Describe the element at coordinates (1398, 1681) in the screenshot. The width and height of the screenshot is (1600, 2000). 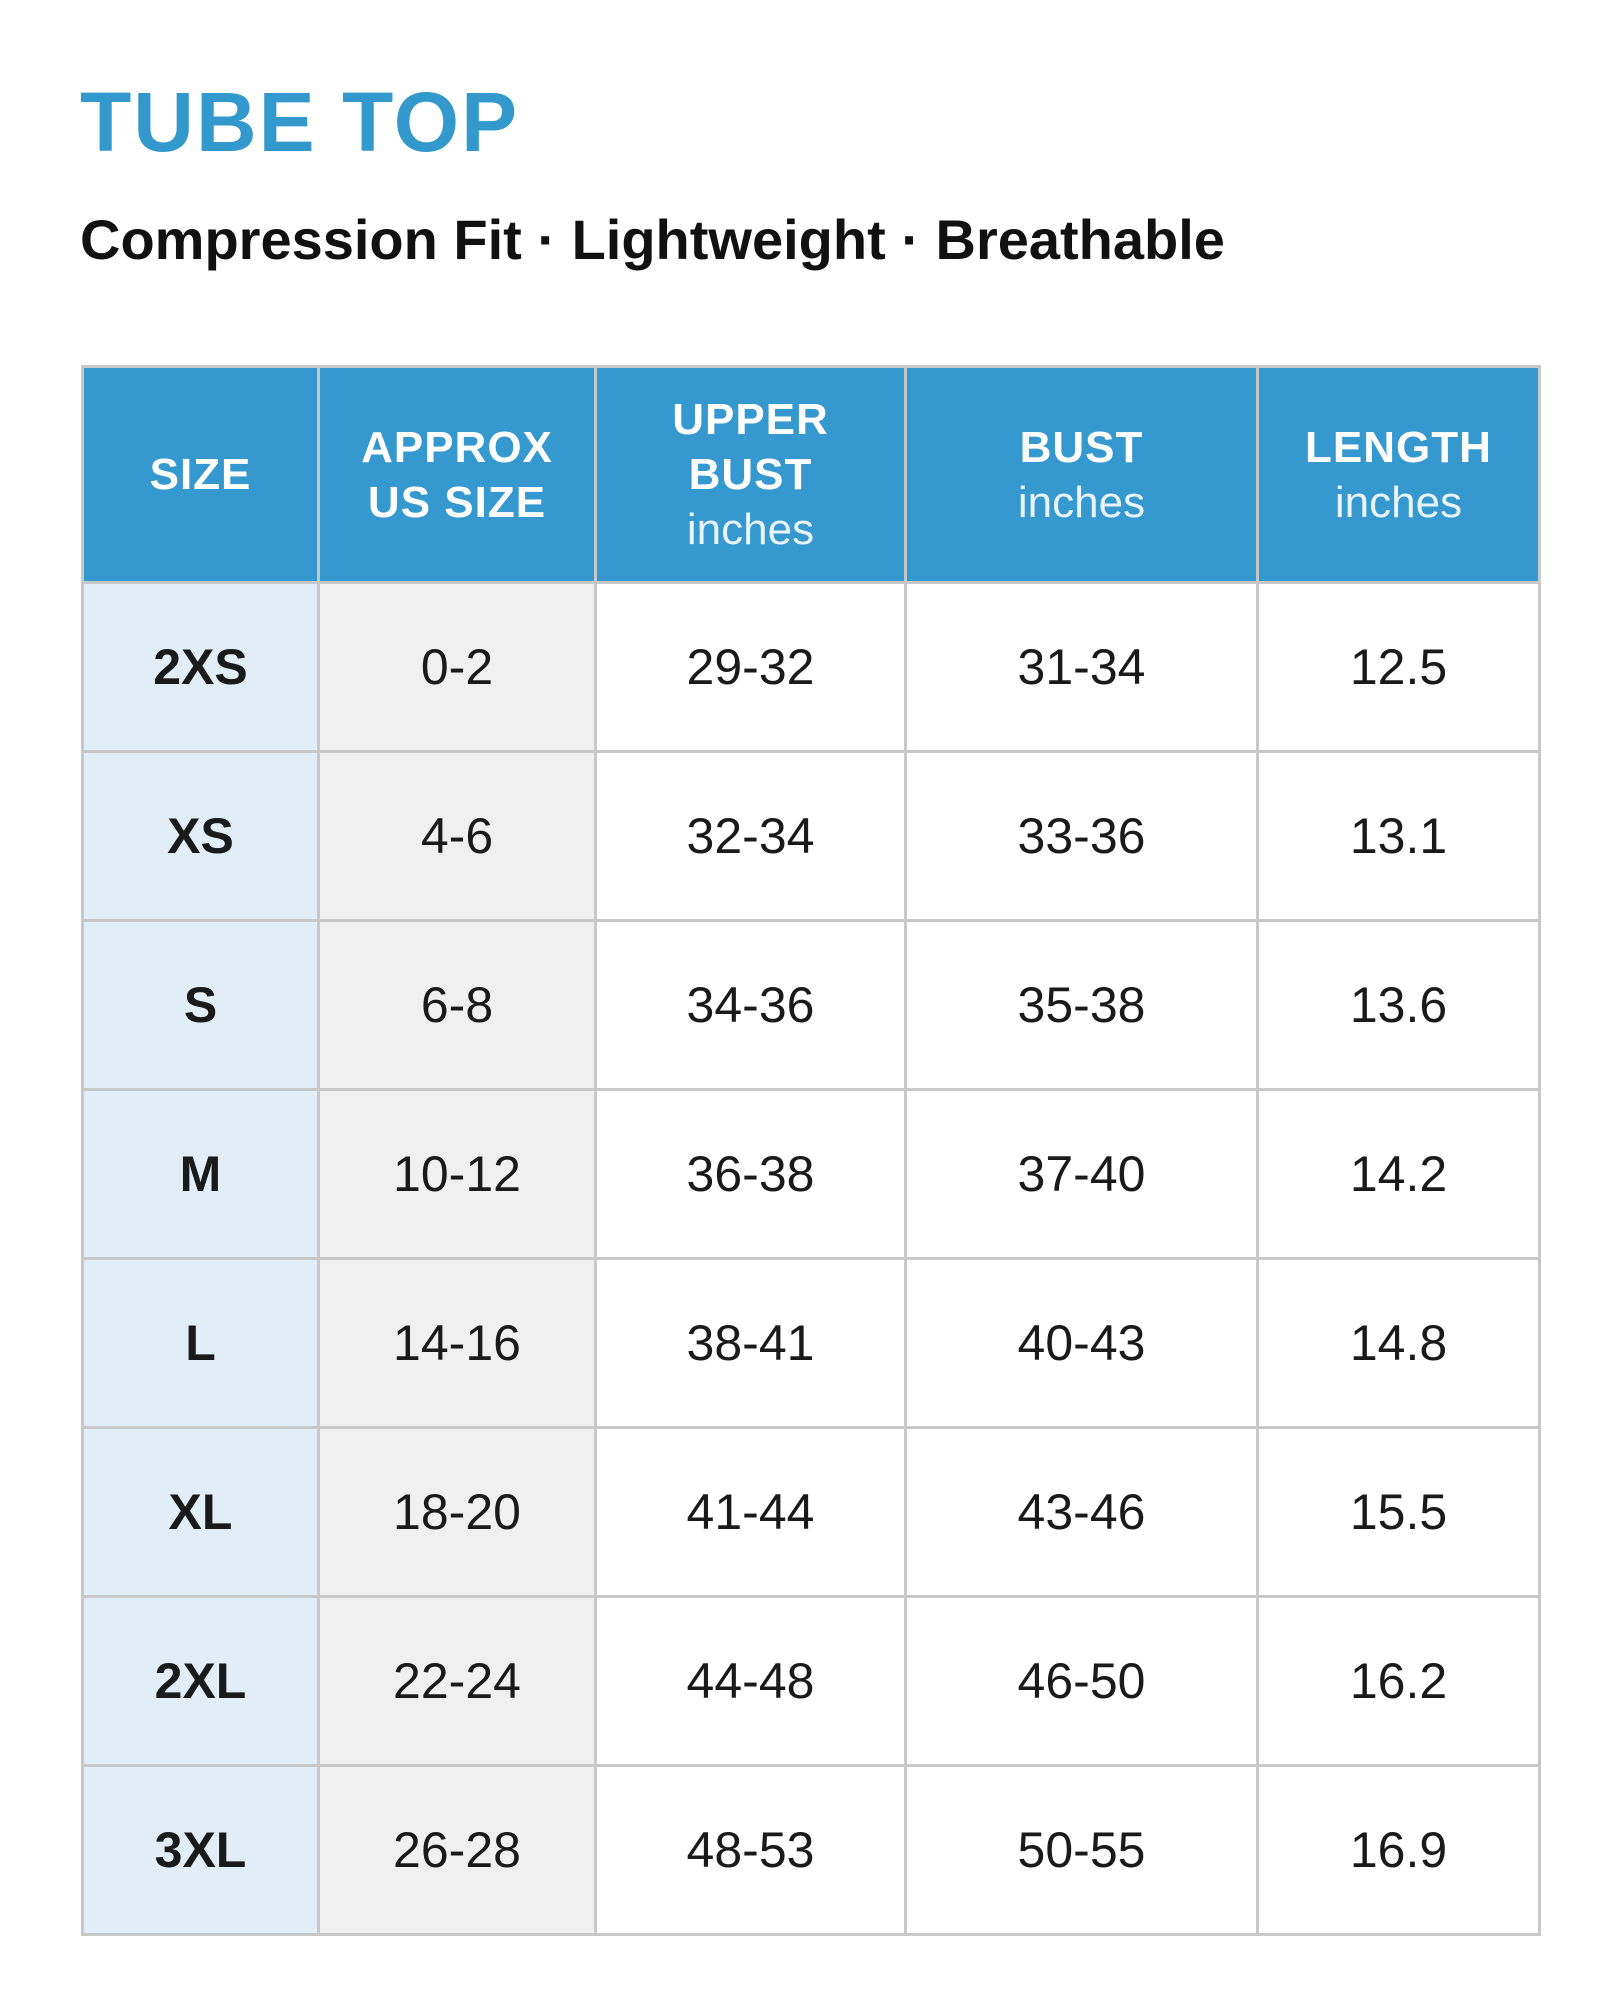
I see `table-cell: 16.2` at that location.